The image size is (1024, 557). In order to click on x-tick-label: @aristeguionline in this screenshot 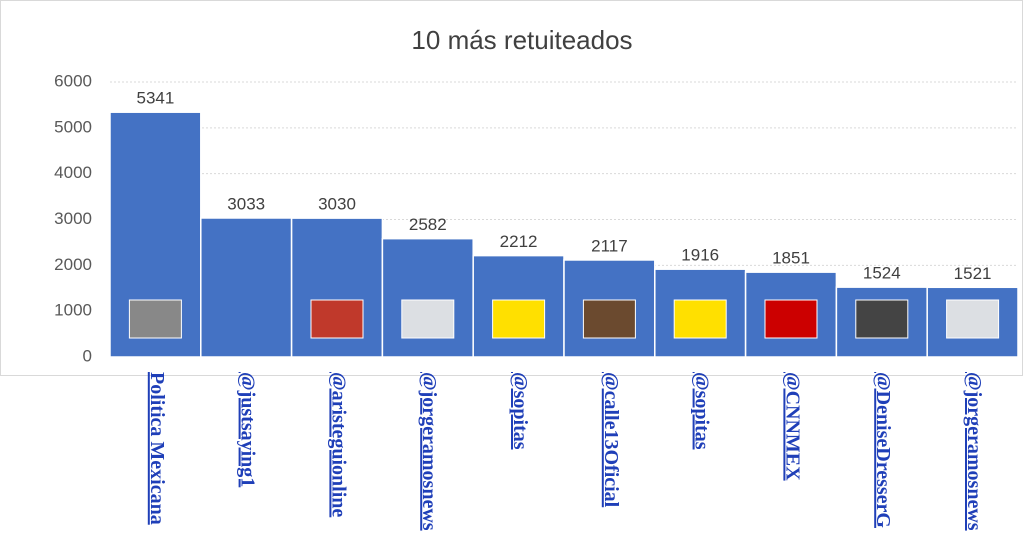, I will do `click(338, 444)`.